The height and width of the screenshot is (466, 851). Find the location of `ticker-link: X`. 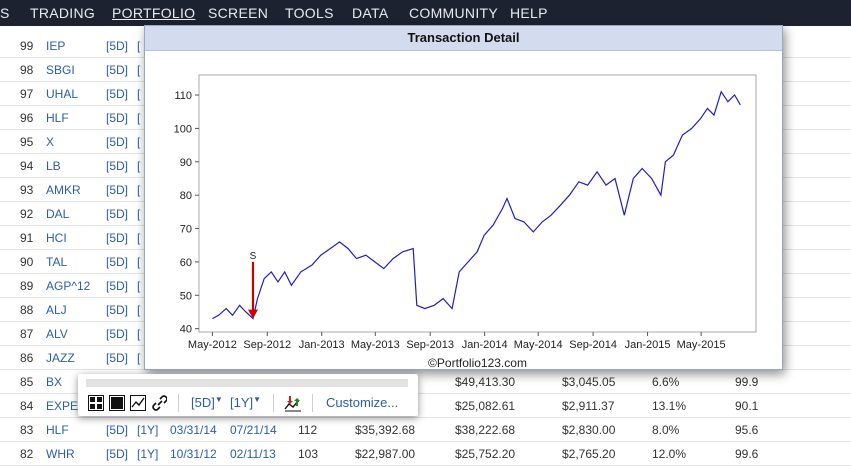

ticker-link: X is located at coordinates (50, 142).